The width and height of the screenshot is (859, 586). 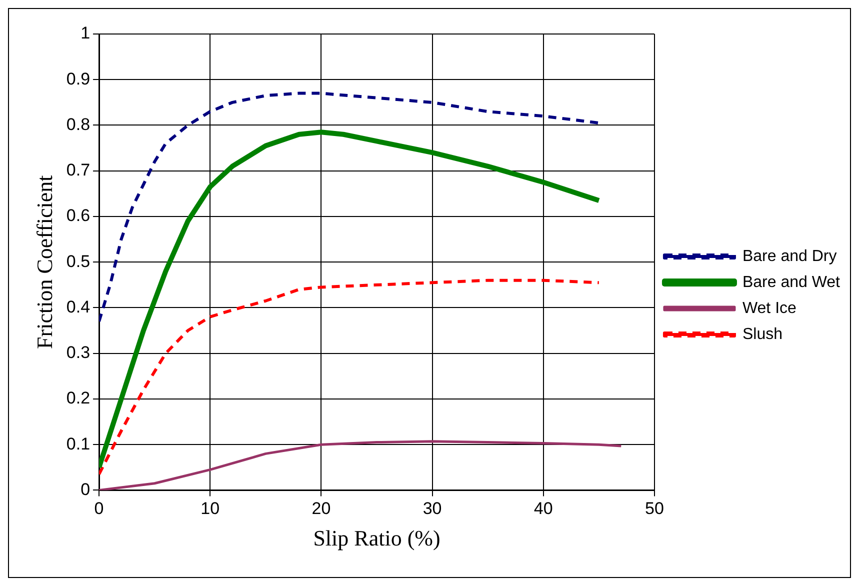 I want to click on y-tick-label: 0.7, so click(x=78, y=170).